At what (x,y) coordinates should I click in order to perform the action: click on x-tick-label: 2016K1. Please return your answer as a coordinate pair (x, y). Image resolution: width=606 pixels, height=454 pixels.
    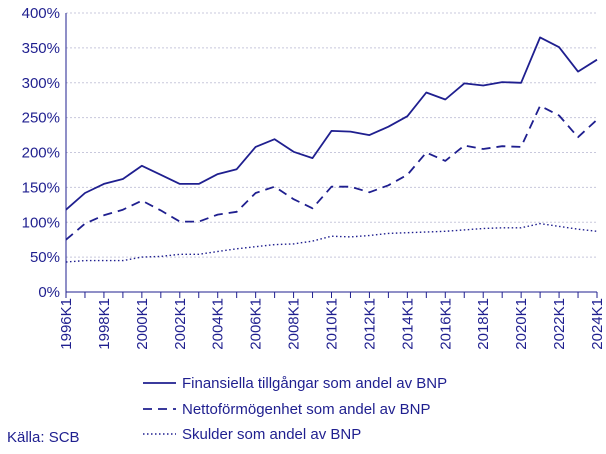
    Looking at the image, I should click on (445, 324).